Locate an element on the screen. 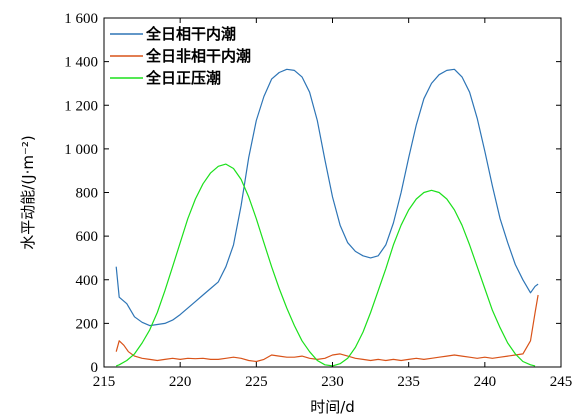 This screenshot has width=577, height=419. x-axis-label: 时间/d is located at coordinates (332, 407).